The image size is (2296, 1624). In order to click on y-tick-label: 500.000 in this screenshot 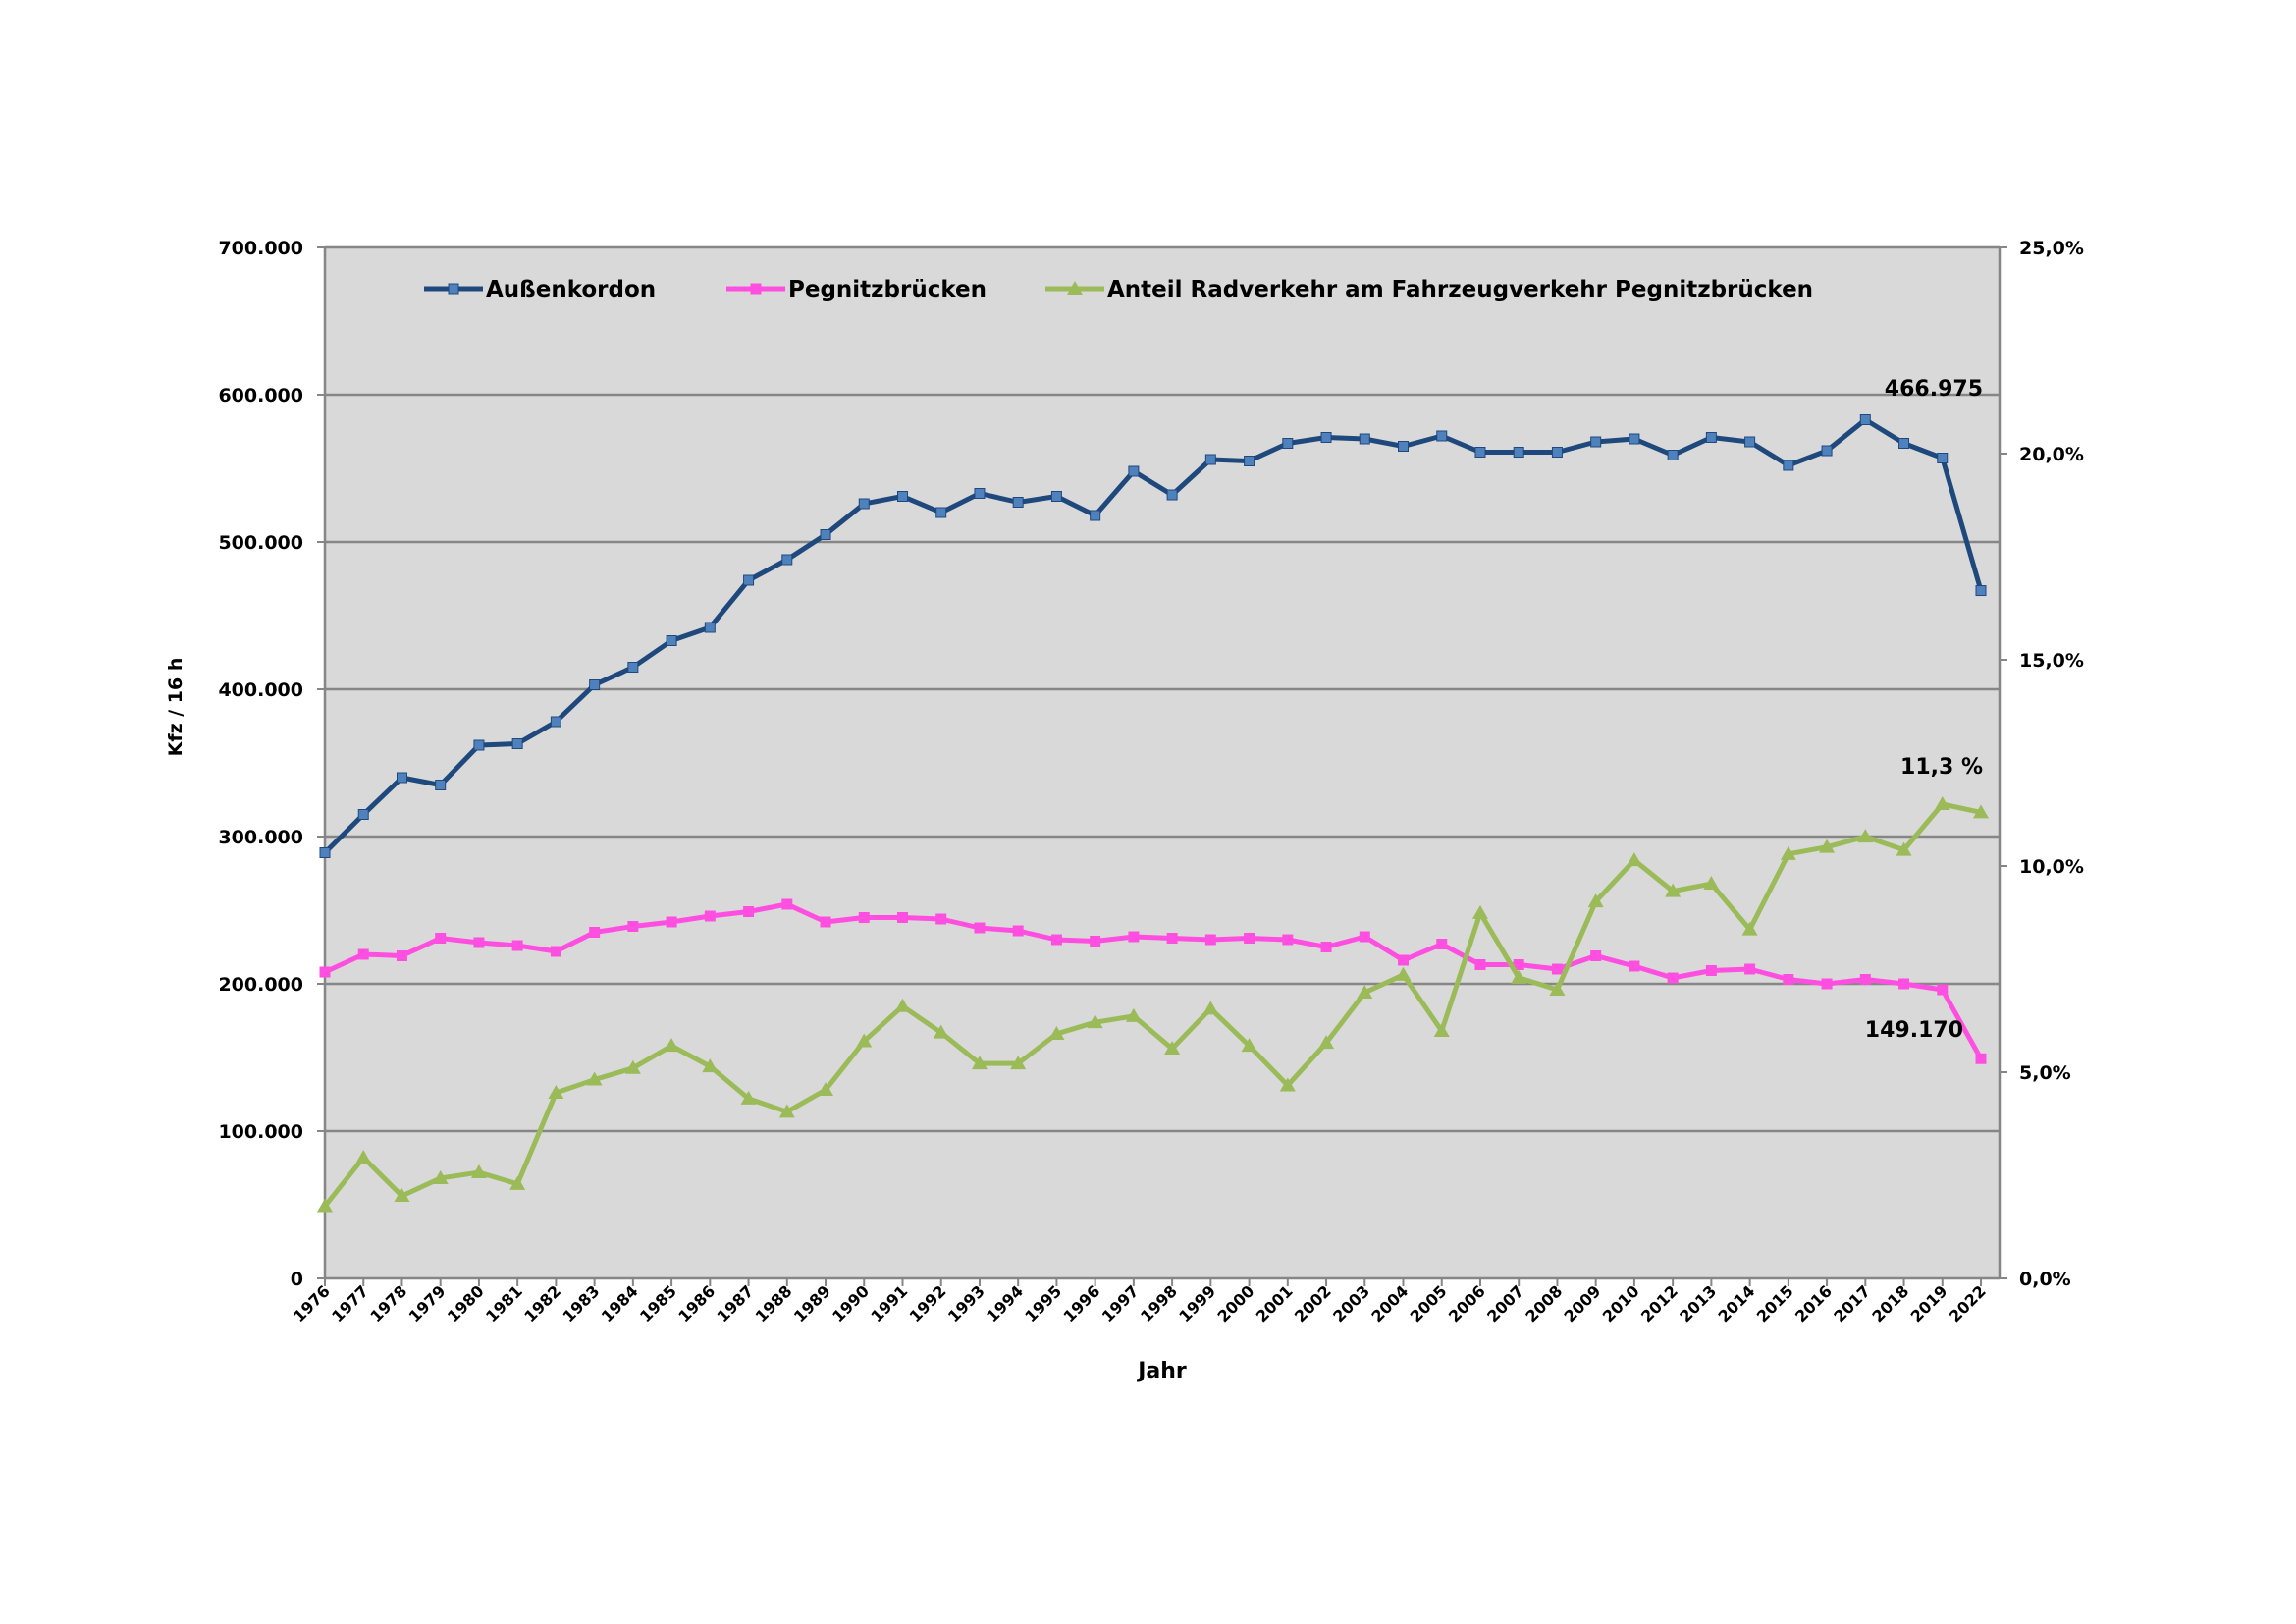, I will do `click(260, 543)`.